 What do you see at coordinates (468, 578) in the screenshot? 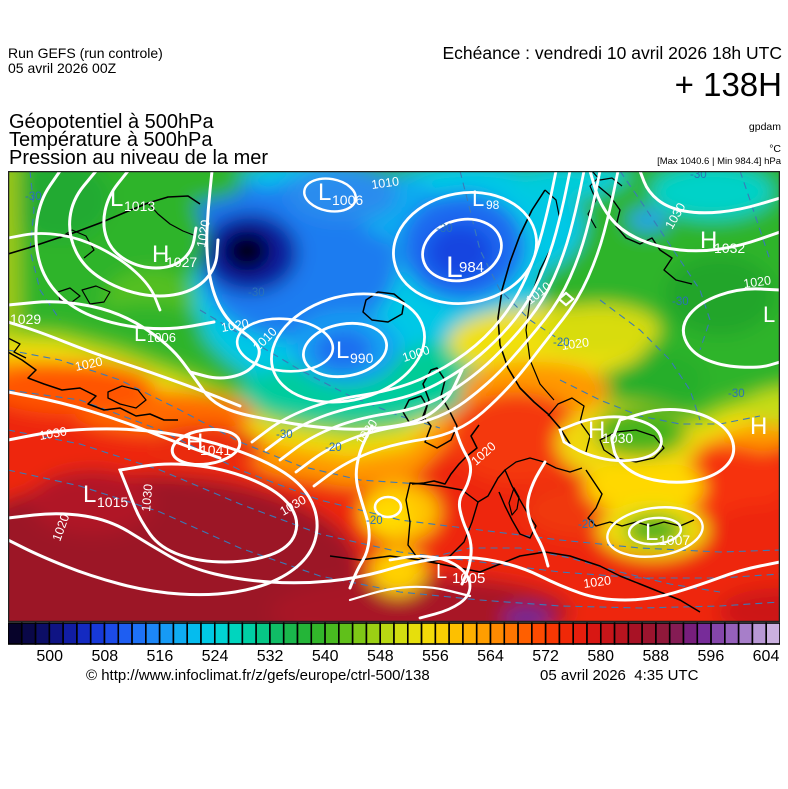
I see `svg-text: 1005` at bounding box center [468, 578].